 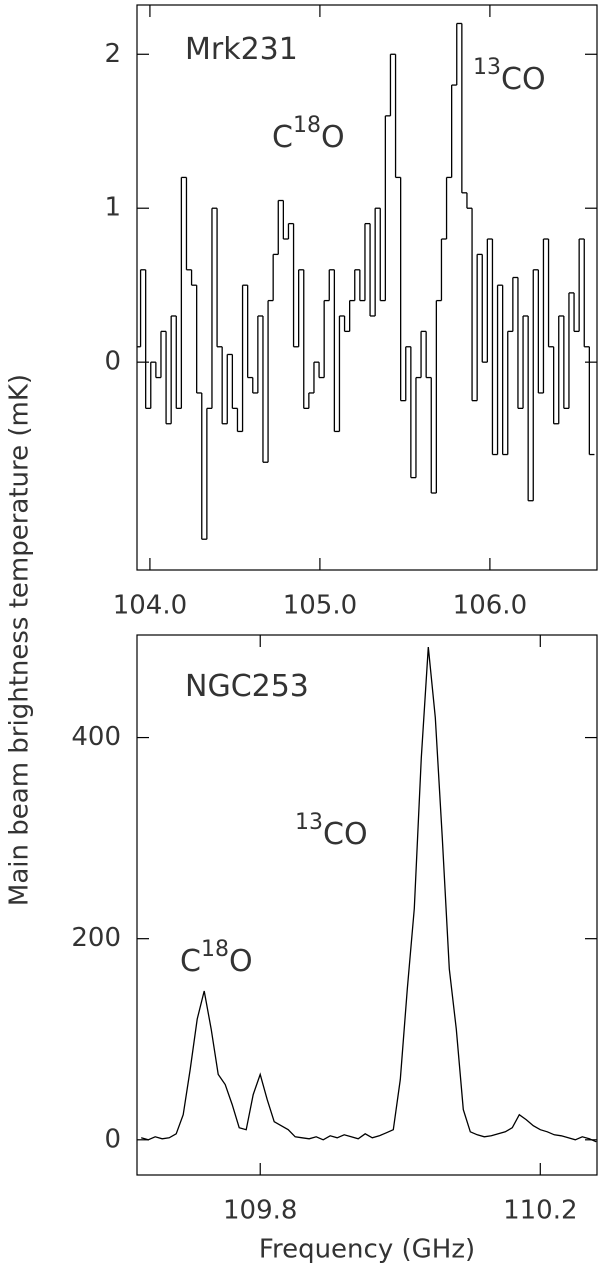 I want to click on annotation-text: Mrk231, so click(x=241, y=49).